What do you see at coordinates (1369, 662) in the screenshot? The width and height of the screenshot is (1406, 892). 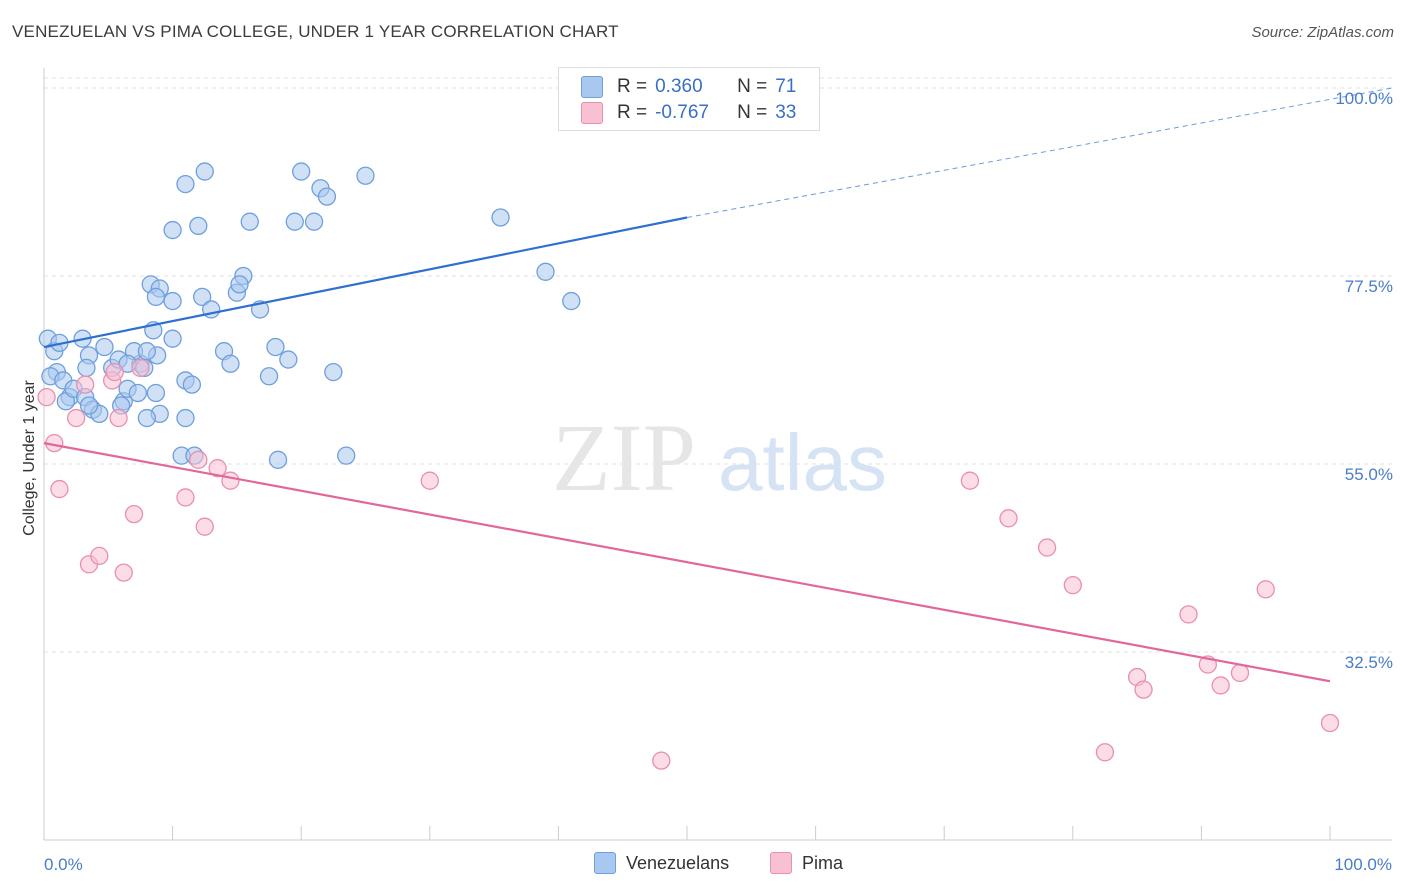 I see `y-tick-label-0: 32.5%` at bounding box center [1369, 662].